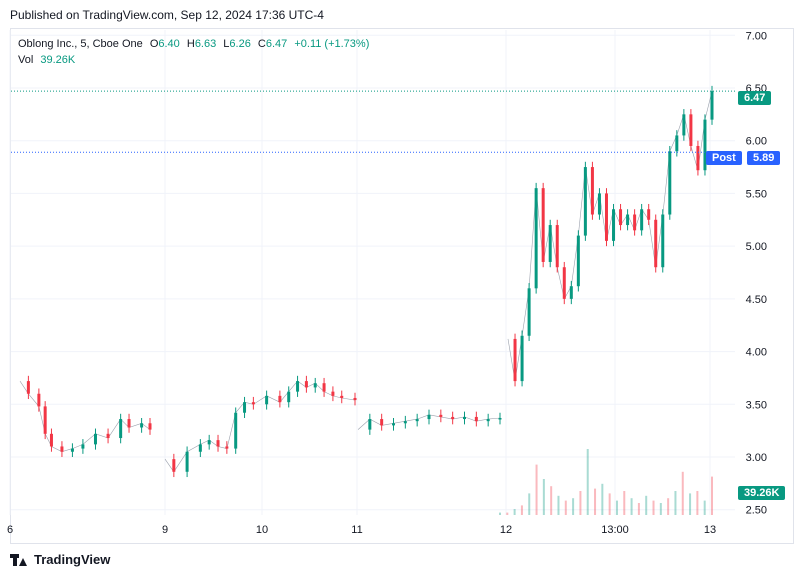  I want to click on tradingview-logo-icon, so click(19, 559).